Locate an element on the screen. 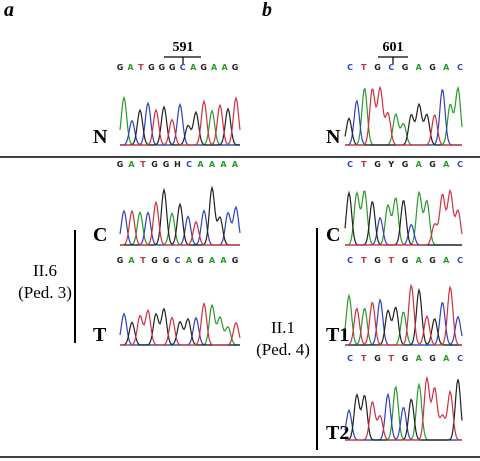 This screenshot has width=480, height=461. sample-label: T2 is located at coordinates (337, 433).